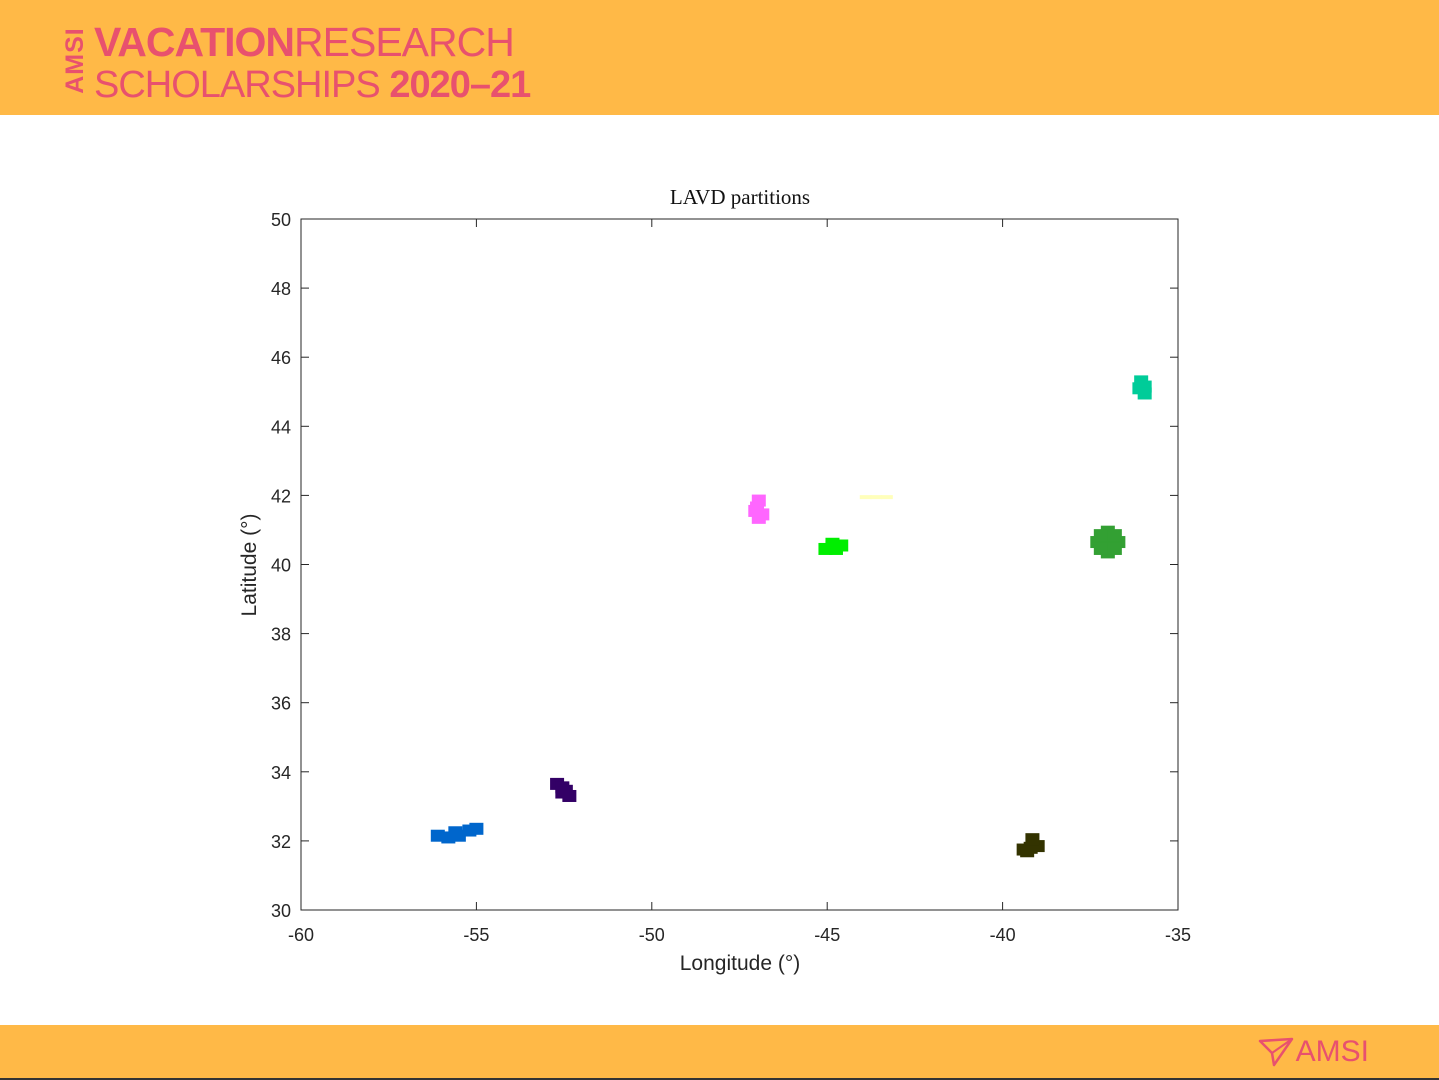 The image size is (1439, 1080). I want to click on y-tick-label: 44, so click(281, 427).